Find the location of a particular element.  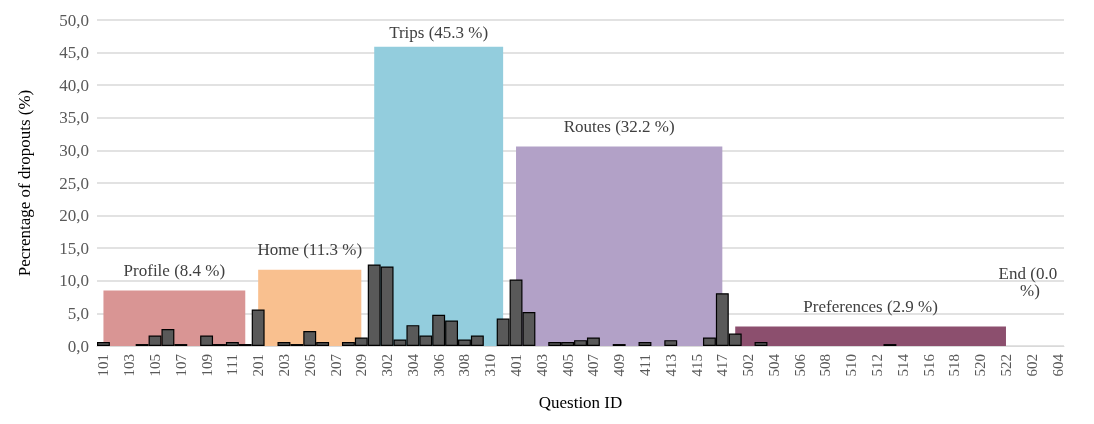

x-tick-label: 417 is located at coordinates (722, 365).